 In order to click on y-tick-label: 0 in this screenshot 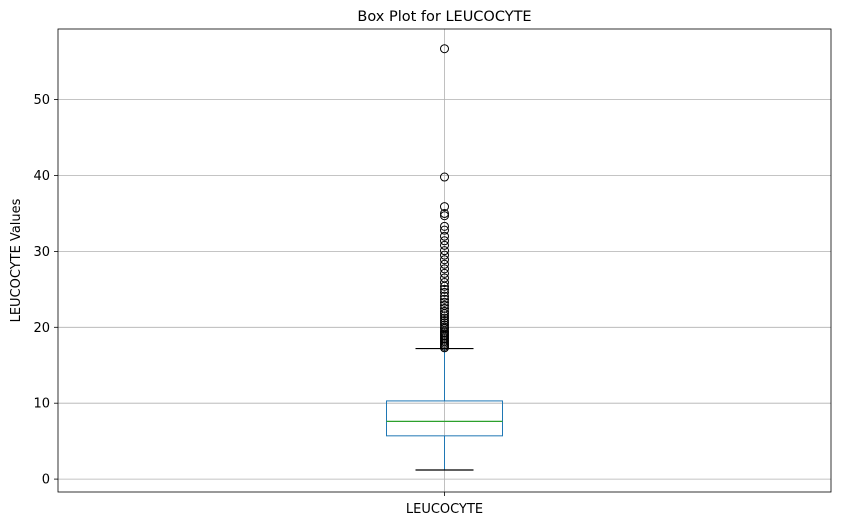, I will do `click(46, 480)`.